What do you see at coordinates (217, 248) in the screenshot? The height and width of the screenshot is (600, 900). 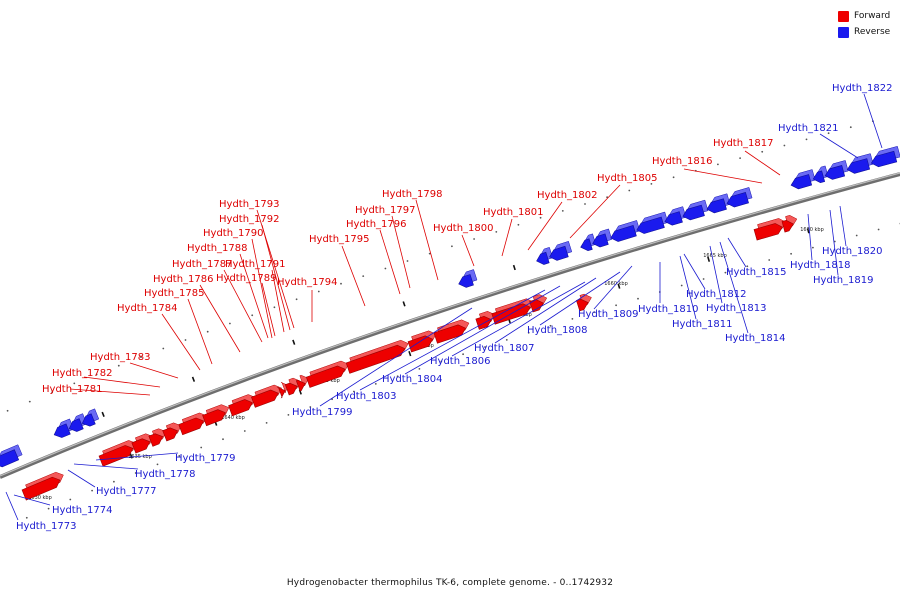 I see `gene-label: Hydth_1788` at bounding box center [217, 248].